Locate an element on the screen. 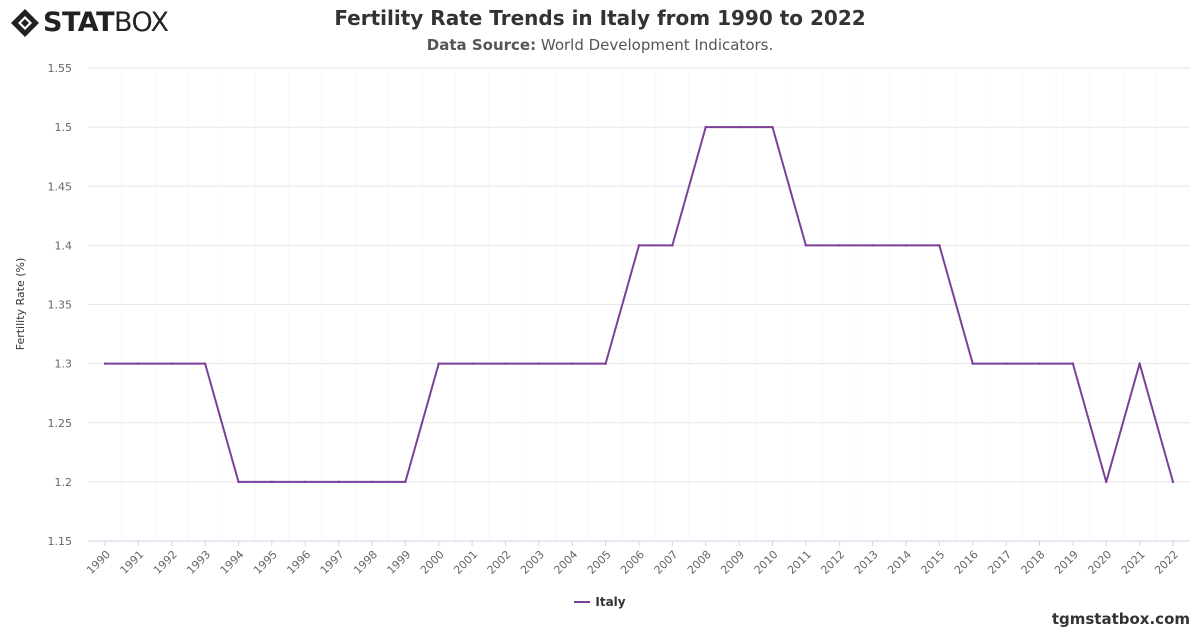 Image resolution: width=1200 pixels, height=630 pixels. legend-swatch-italy is located at coordinates (582, 602).